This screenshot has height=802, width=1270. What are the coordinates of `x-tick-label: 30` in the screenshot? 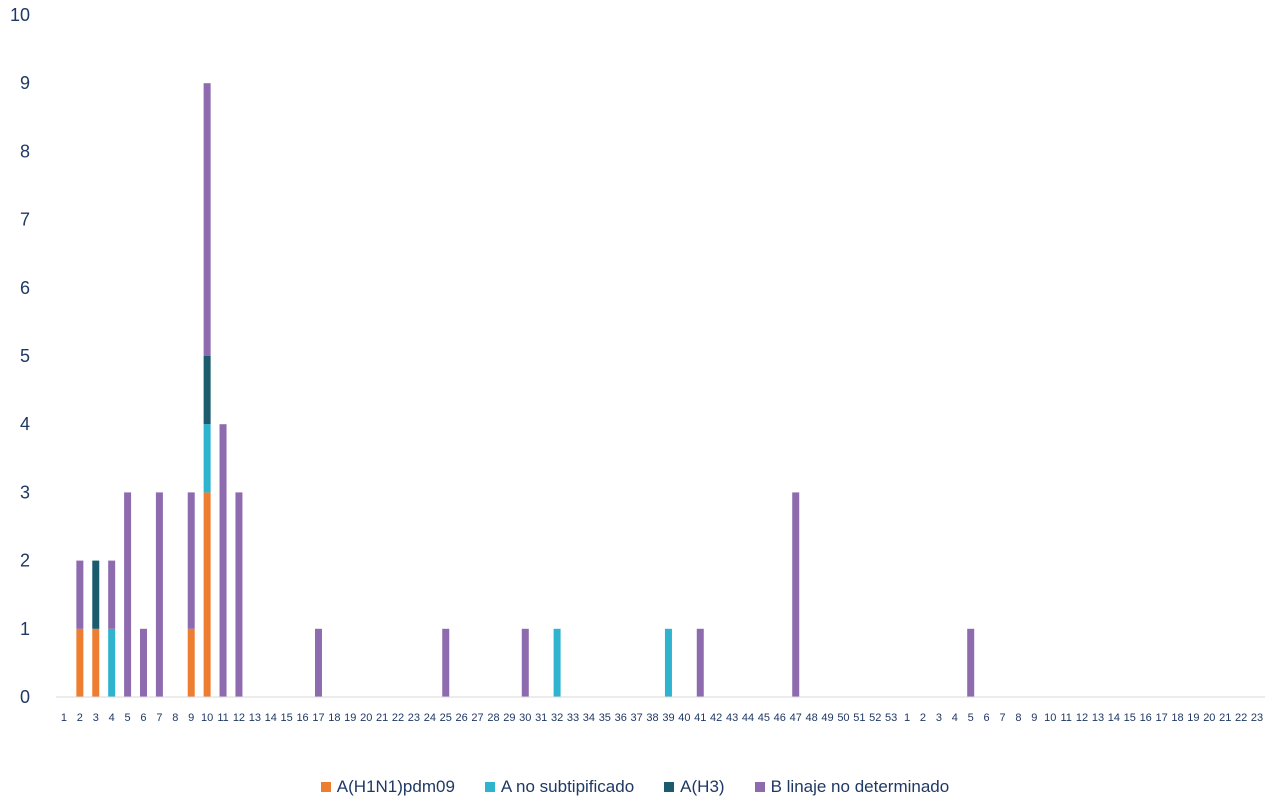 It's located at (525, 718).